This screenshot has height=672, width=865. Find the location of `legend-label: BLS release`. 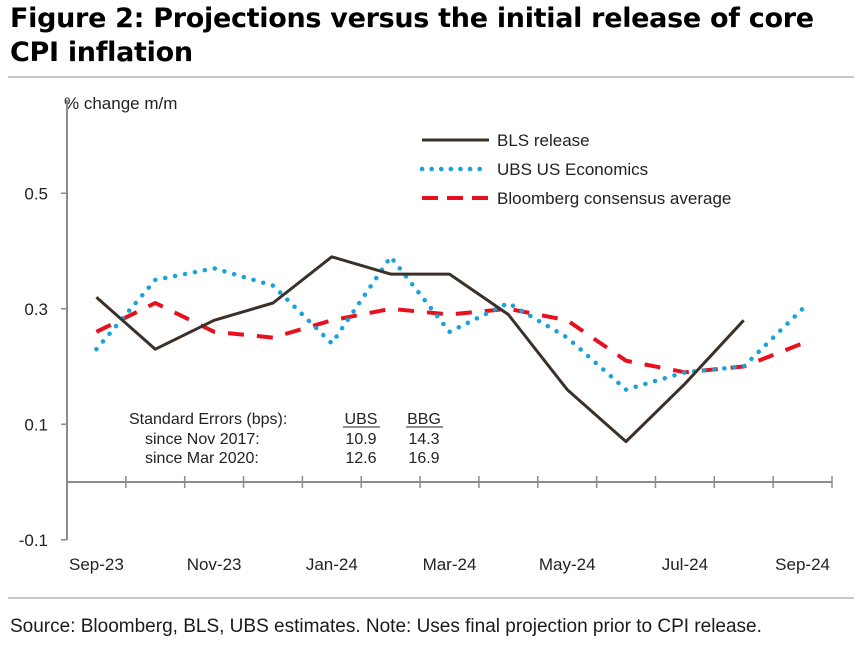

legend-label: BLS release is located at coordinates (543, 140).